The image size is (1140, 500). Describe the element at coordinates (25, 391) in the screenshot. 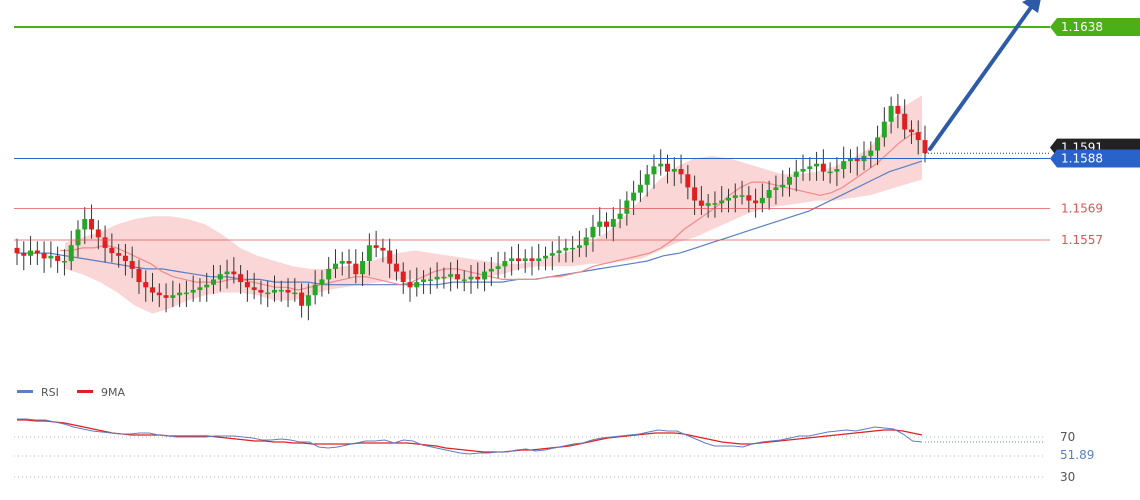

I see `rsi-legend-swatch` at that location.